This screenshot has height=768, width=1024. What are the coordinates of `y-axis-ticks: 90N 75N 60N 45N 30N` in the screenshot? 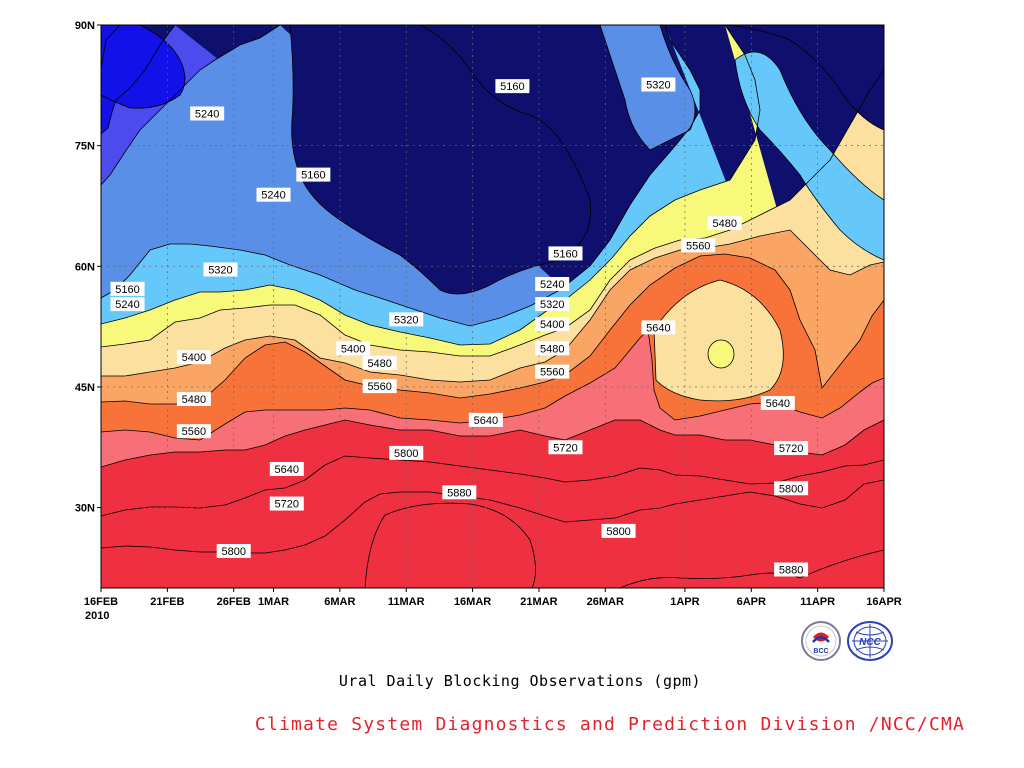 It's located at (88, 267).